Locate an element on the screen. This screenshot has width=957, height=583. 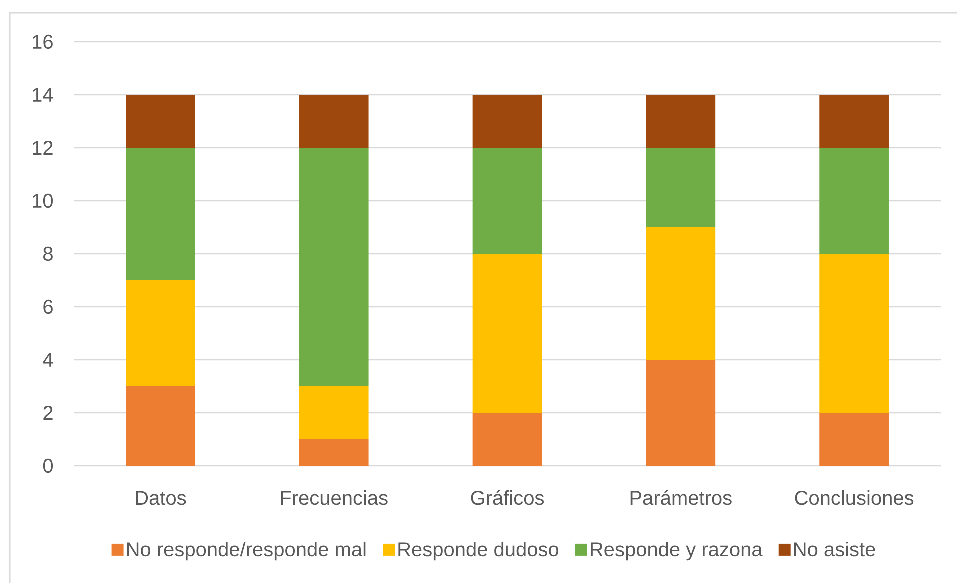
y-tick-label: 8 is located at coordinates (48, 254).